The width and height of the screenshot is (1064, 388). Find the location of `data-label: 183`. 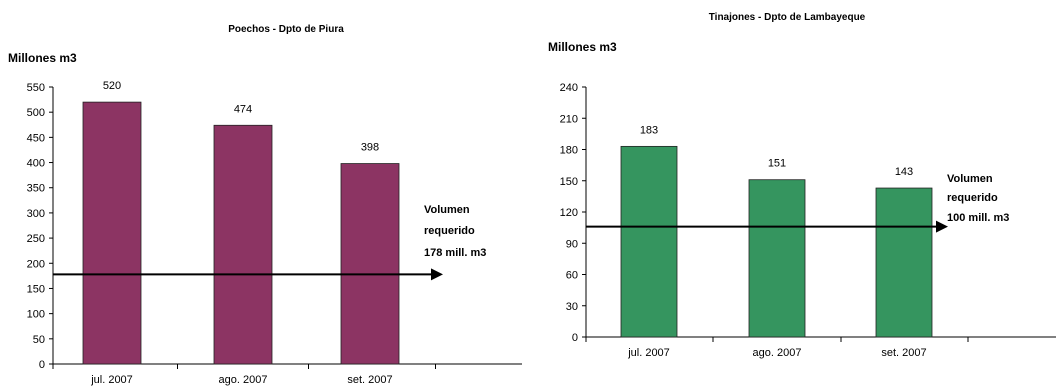

data-label: 183 is located at coordinates (649, 130).